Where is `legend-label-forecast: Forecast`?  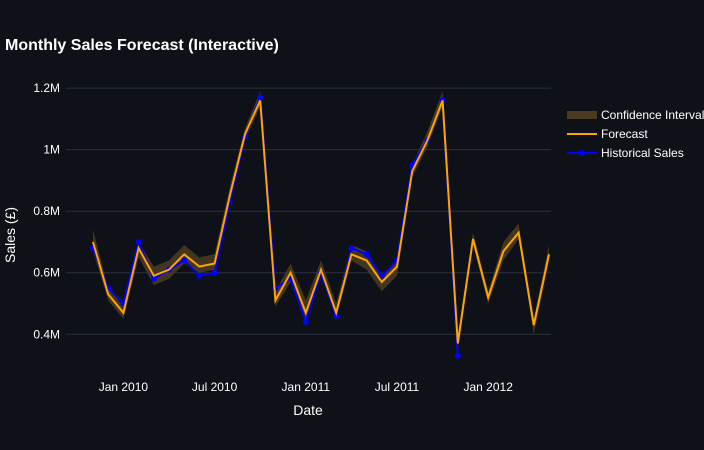
legend-label-forecast: Forecast is located at coordinates (624, 134).